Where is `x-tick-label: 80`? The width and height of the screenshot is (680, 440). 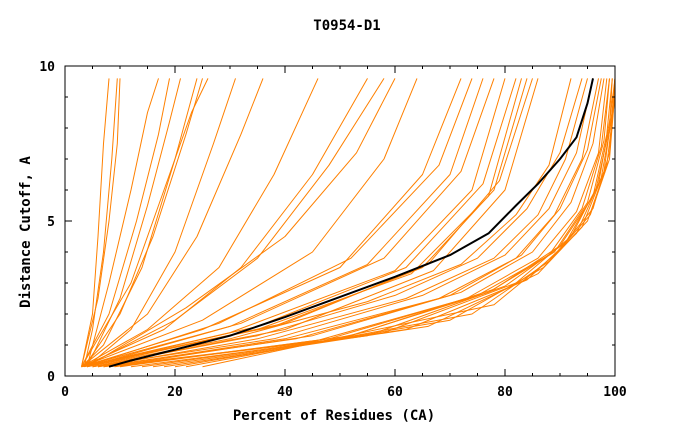
x-tick-label: 80 is located at coordinates (505, 392).